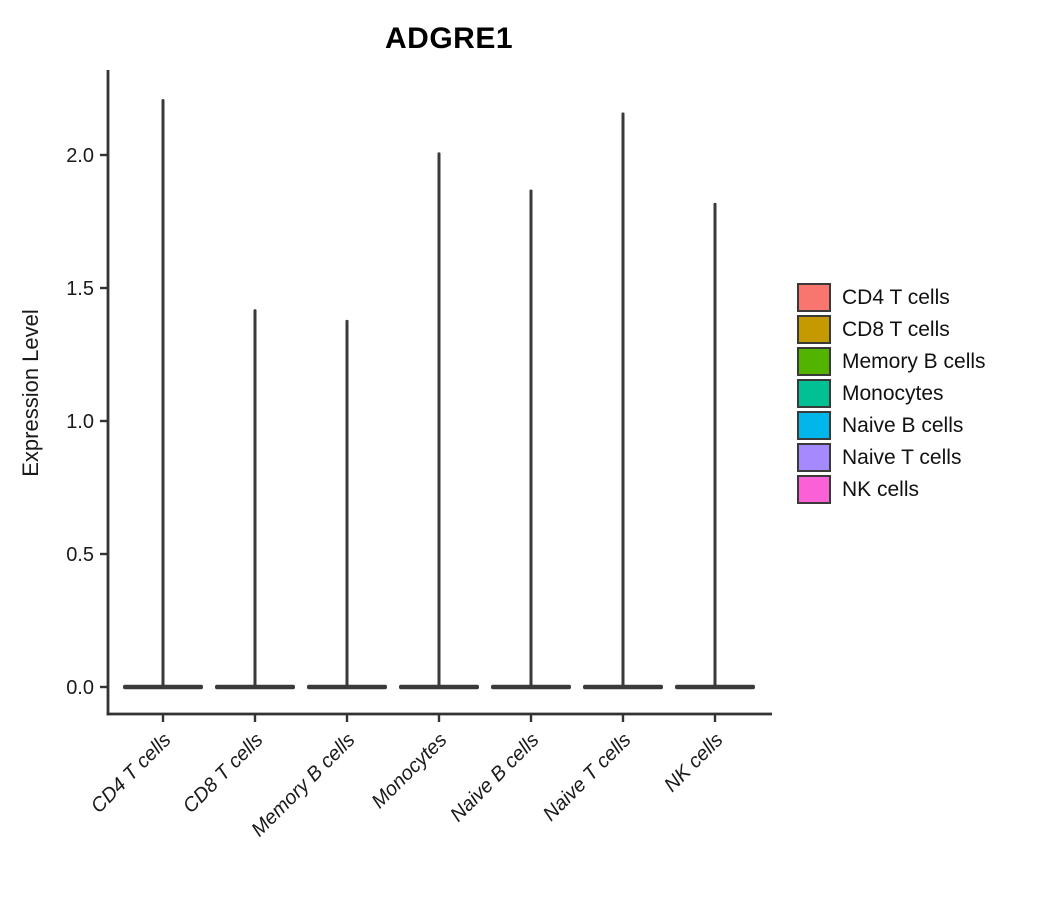 This screenshot has width=1050, height=900. I want to click on legend-item: NK cells, so click(891, 489).